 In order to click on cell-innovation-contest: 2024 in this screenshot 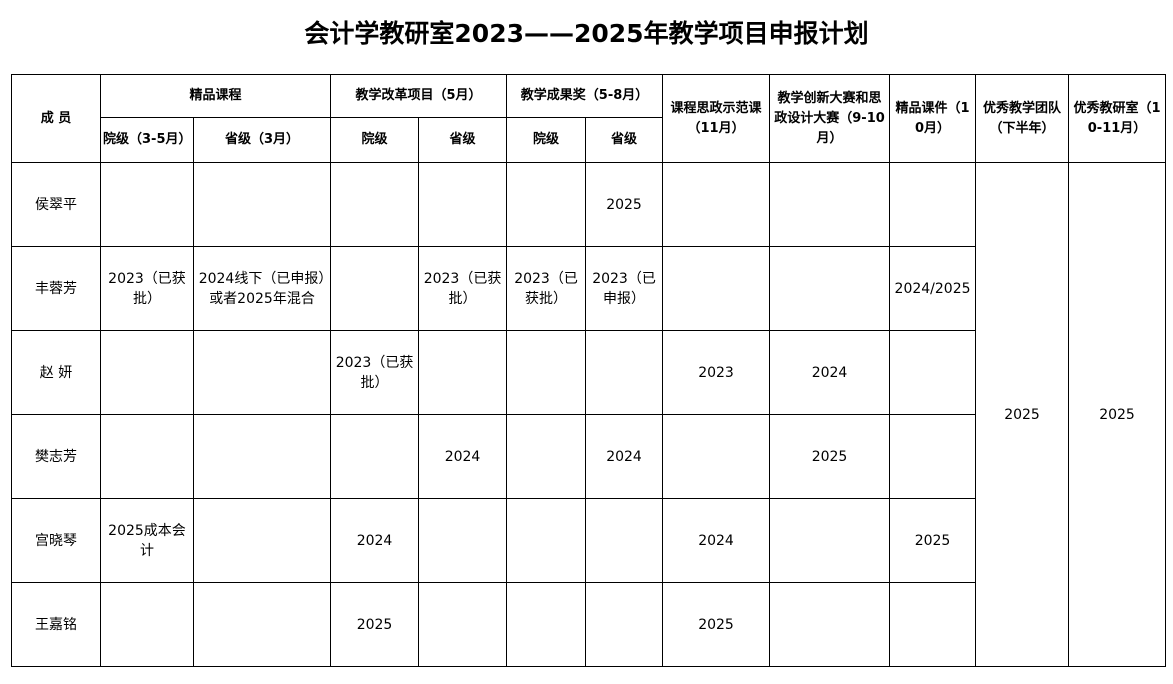, I will do `click(830, 372)`.